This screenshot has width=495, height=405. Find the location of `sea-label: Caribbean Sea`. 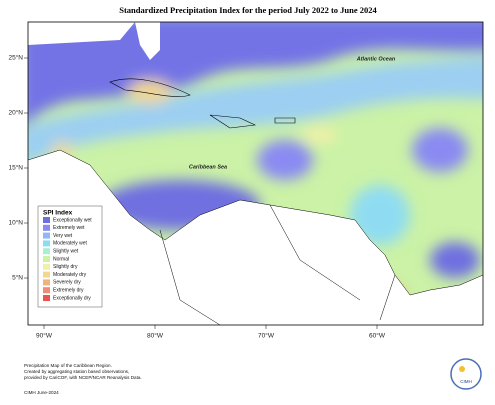

sea-label: Caribbean Sea is located at coordinates (208, 167).